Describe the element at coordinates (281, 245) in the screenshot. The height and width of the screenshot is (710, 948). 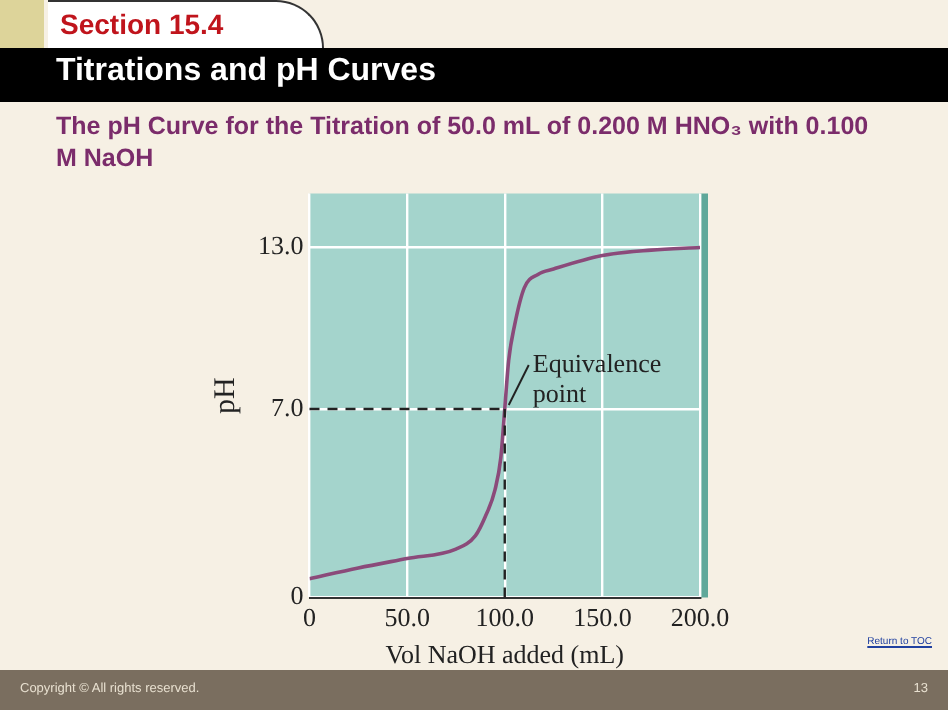
I see `y-tick-label: 13.0` at that location.